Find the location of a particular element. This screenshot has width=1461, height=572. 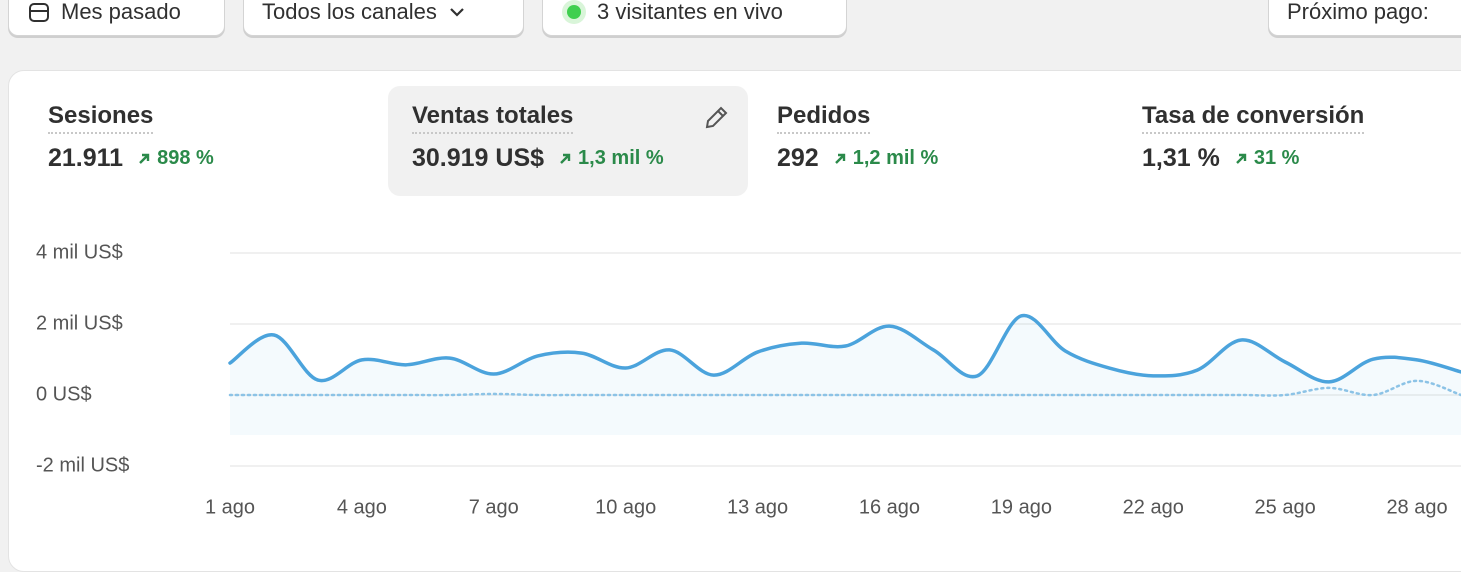

metric-change-text: 1,3 mil % is located at coordinates (621, 158).